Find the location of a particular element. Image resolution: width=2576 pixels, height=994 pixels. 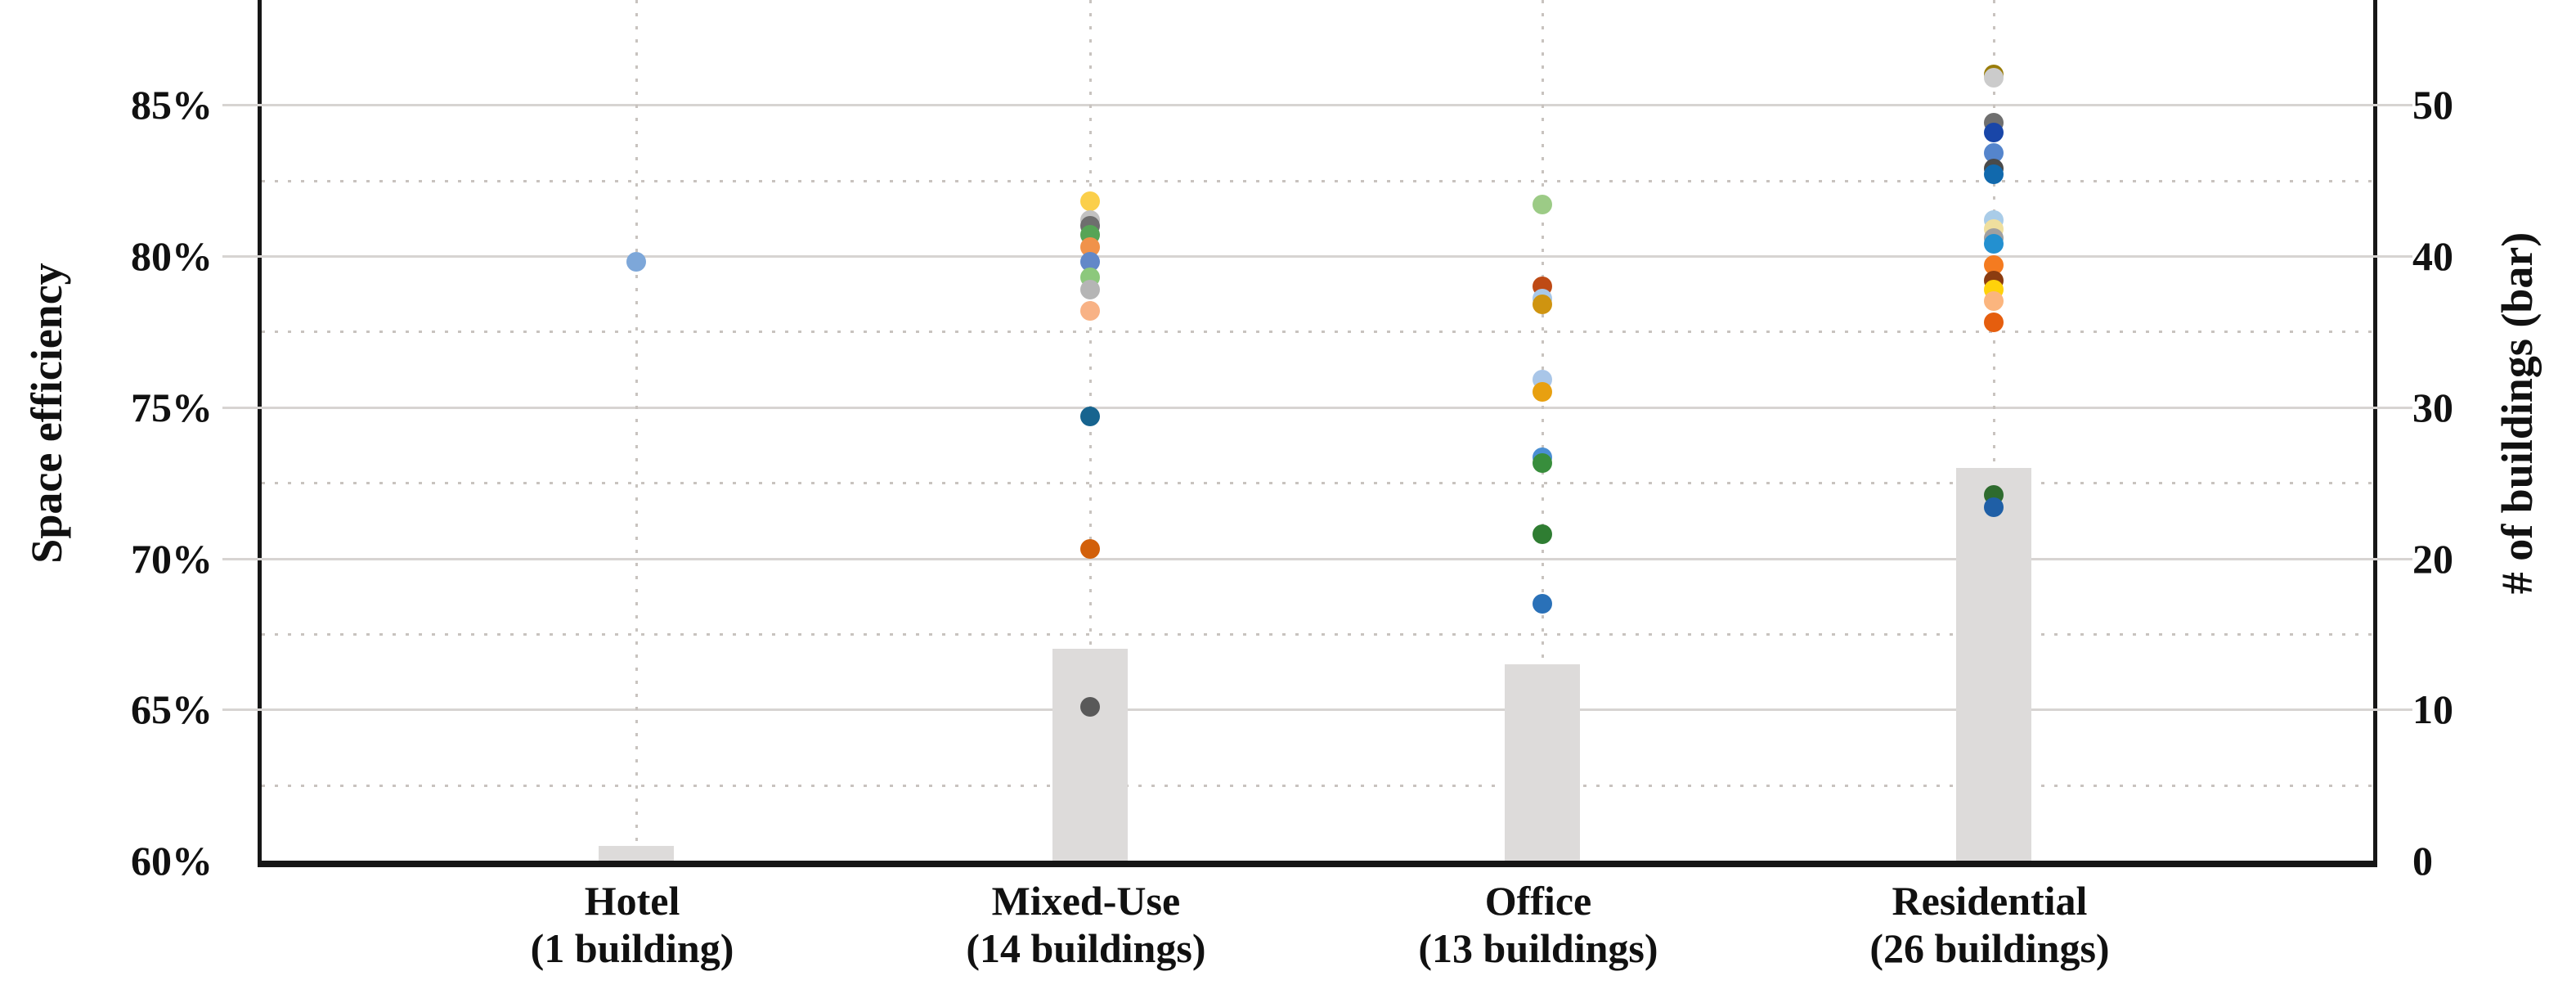

category-label: Office (13 buildings) is located at coordinates (1539, 924).